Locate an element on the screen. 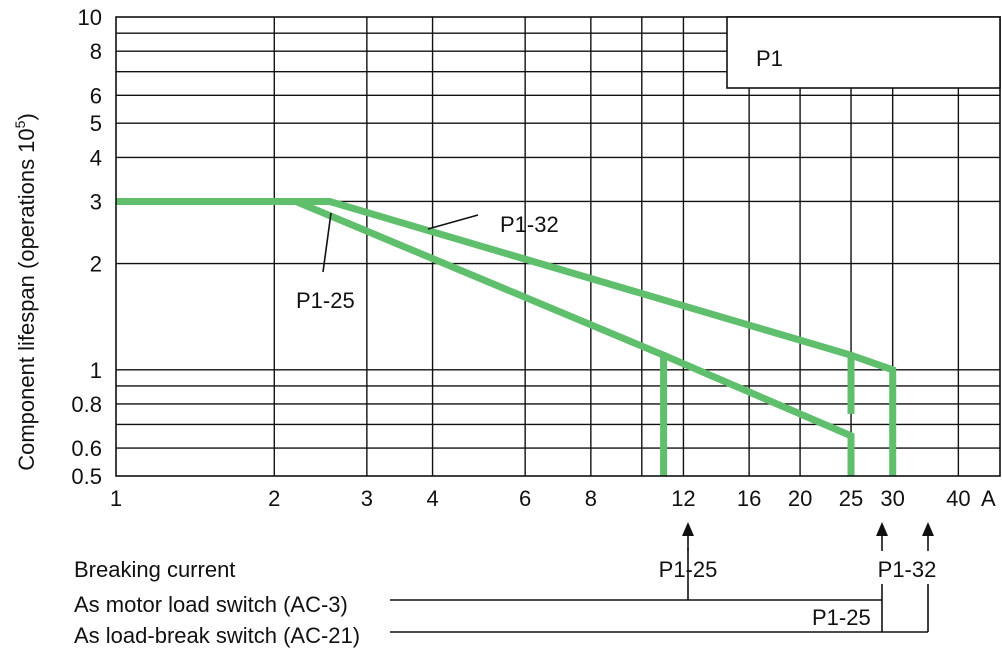  legend-box-label: P1 is located at coordinates (769, 58).